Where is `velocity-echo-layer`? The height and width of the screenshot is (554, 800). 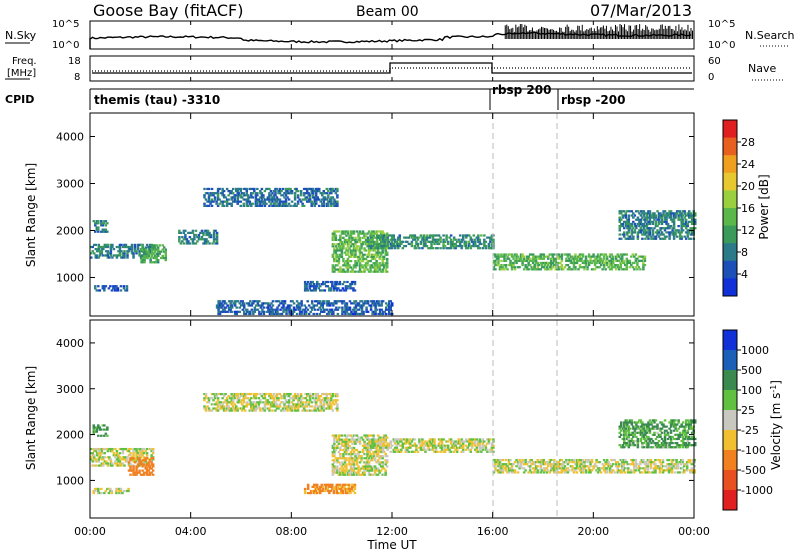
velocity-echo-layer is located at coordinates (393, 443).